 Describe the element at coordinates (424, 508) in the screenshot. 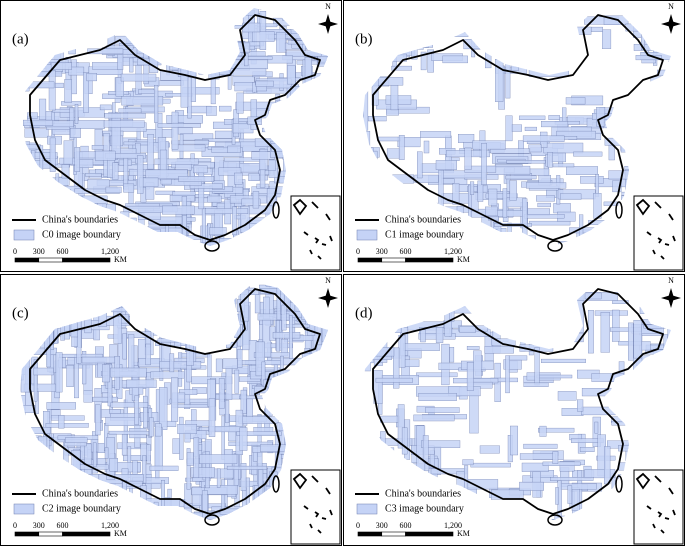

I see `legend-label: C3 image boundary` at that location.